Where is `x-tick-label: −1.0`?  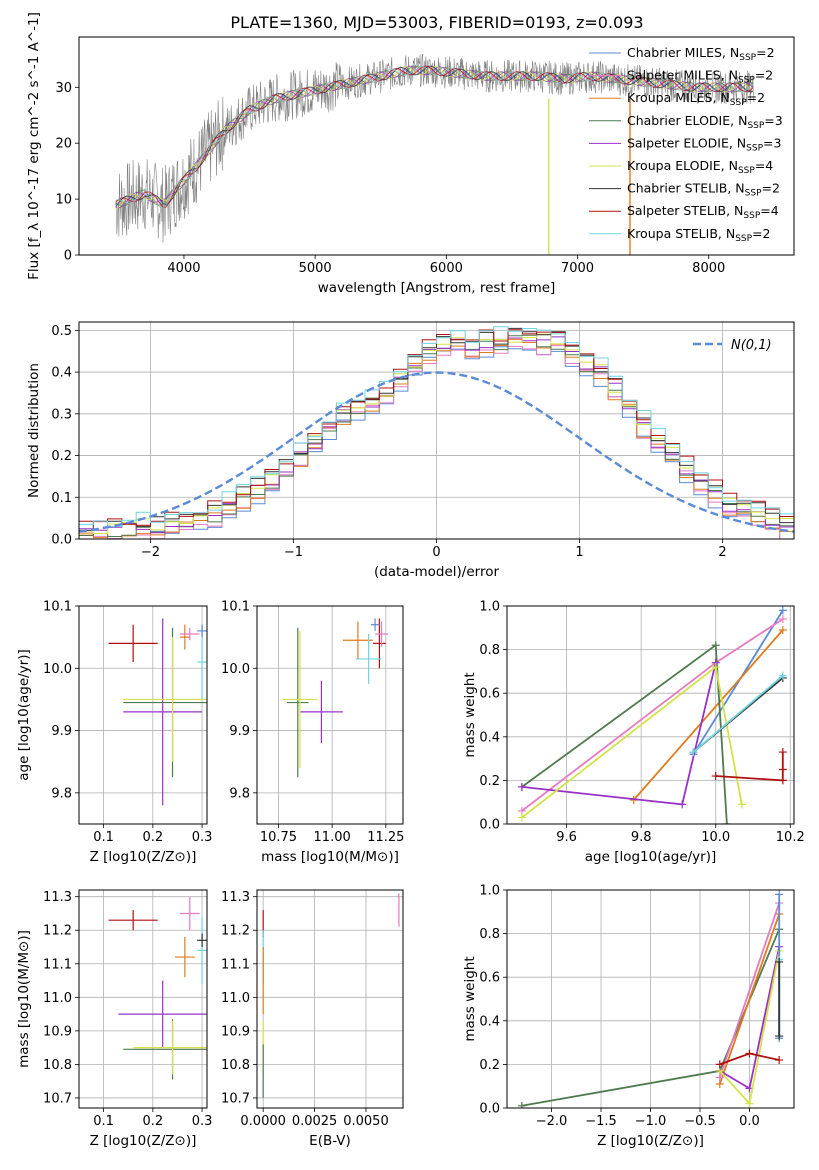 x-tick-label: −1.0 is located at coordinates (651, 1121).